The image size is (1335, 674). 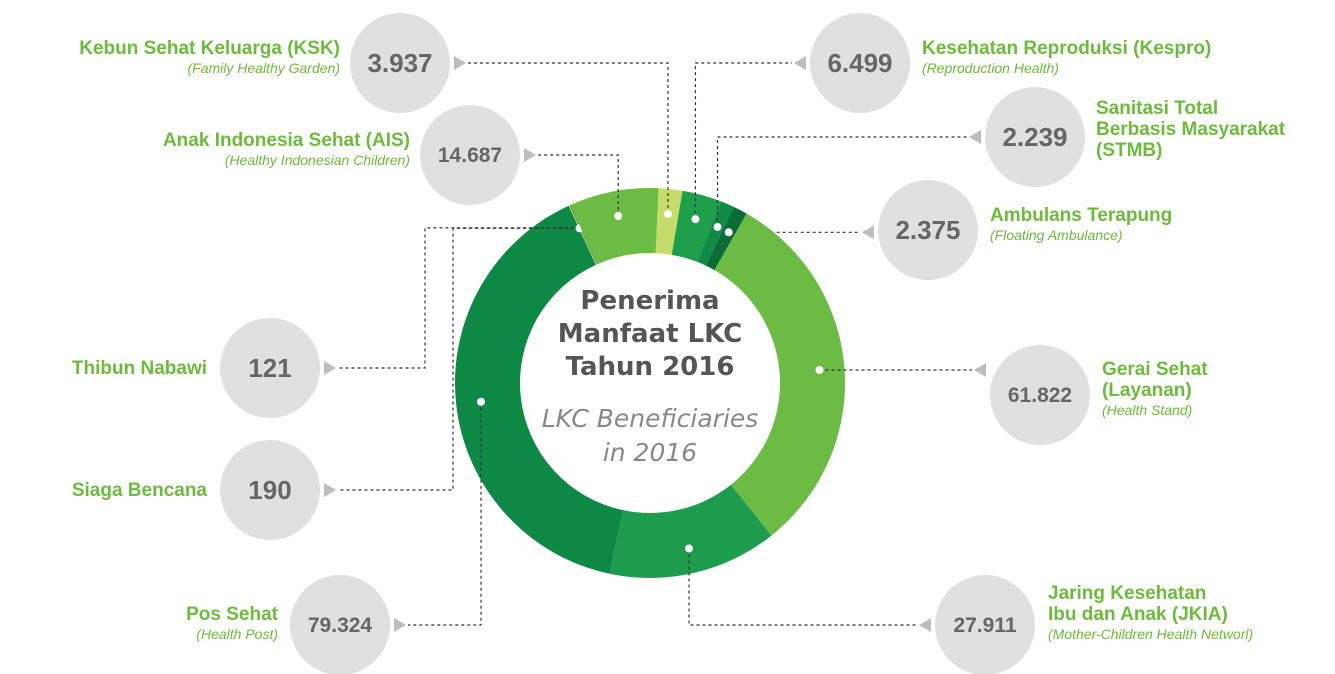 I want to click on value-label: 2.239, so click(x=1034, y=137).